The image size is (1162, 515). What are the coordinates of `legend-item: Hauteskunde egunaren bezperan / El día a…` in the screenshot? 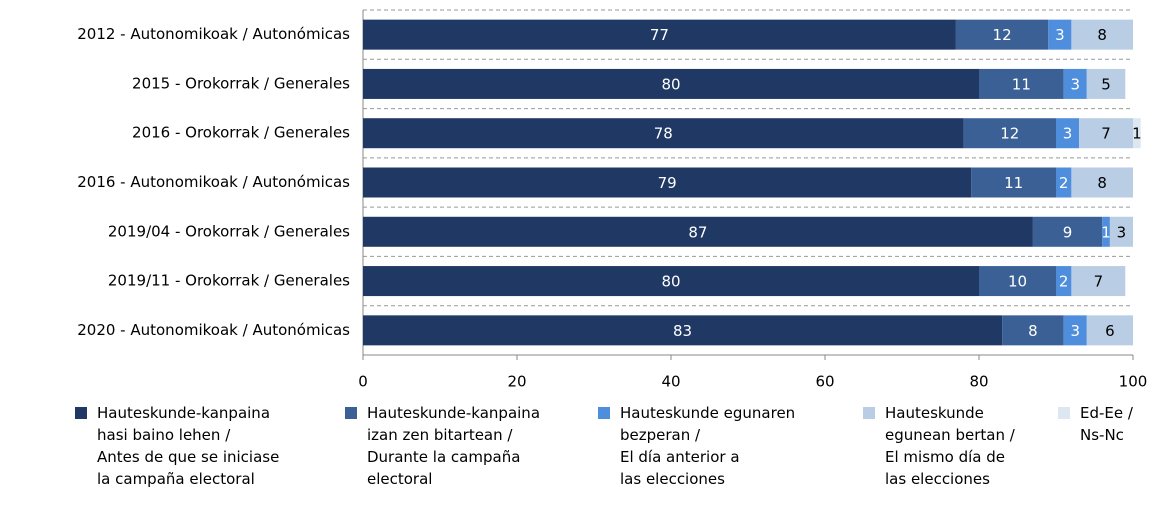 It's located at (697, 446).